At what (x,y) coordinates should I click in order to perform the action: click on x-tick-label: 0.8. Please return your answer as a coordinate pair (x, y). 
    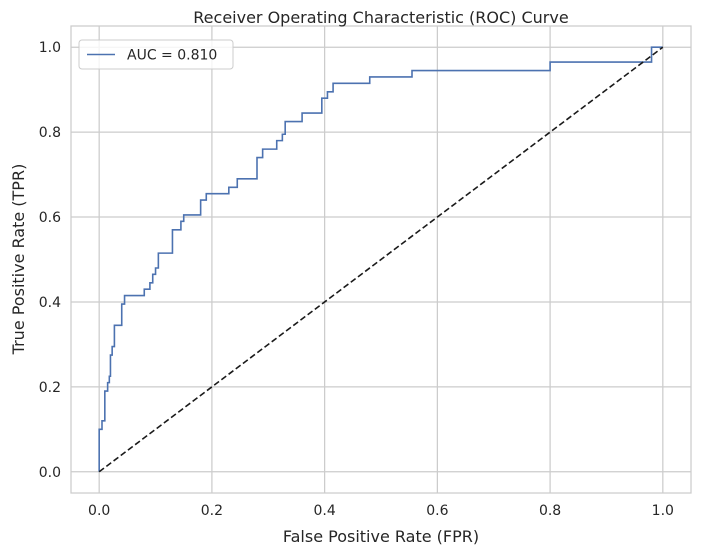
    Looking at the image, I should click on (550, 511).